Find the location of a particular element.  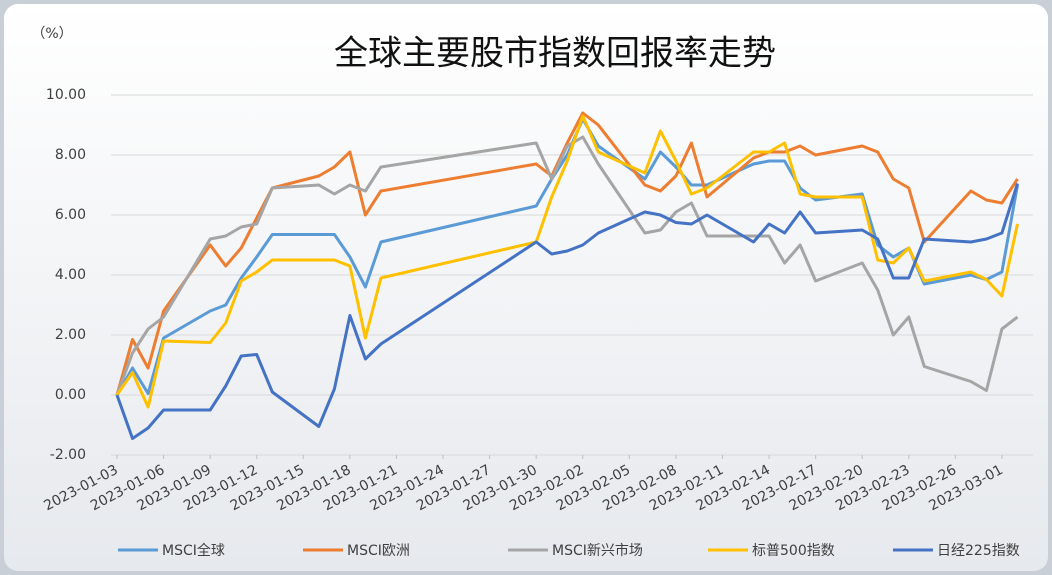

y-tick-label: 8.00 is located at coordinates (70, 155).